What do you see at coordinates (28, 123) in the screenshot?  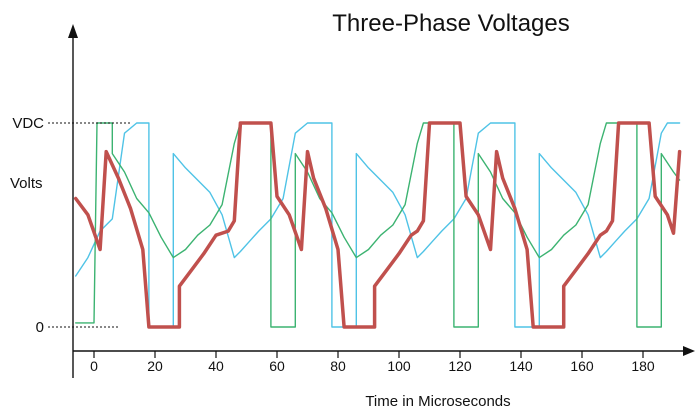 I see `y-tick-label: VDC` at bounding box center [28, 123].